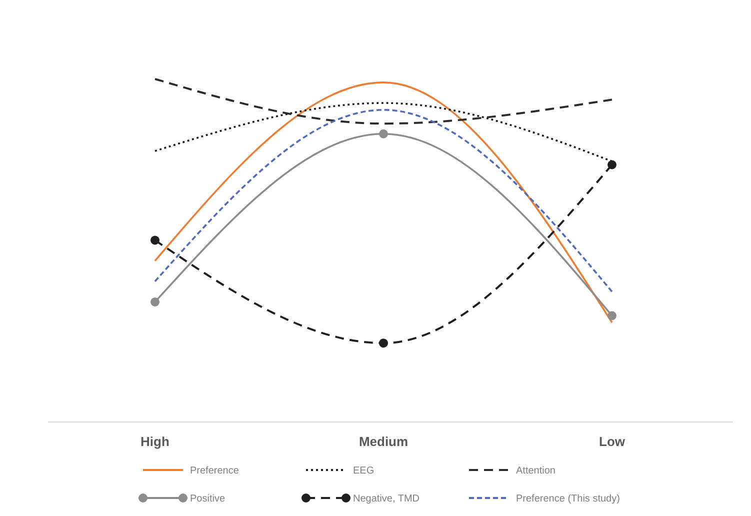 The width and height of the screenshot is (751, 516). What do you see at coordinates (568, 499) in the screenshot?
I see `legend-label: Preference (This study)` at bounding box center [568, 499].